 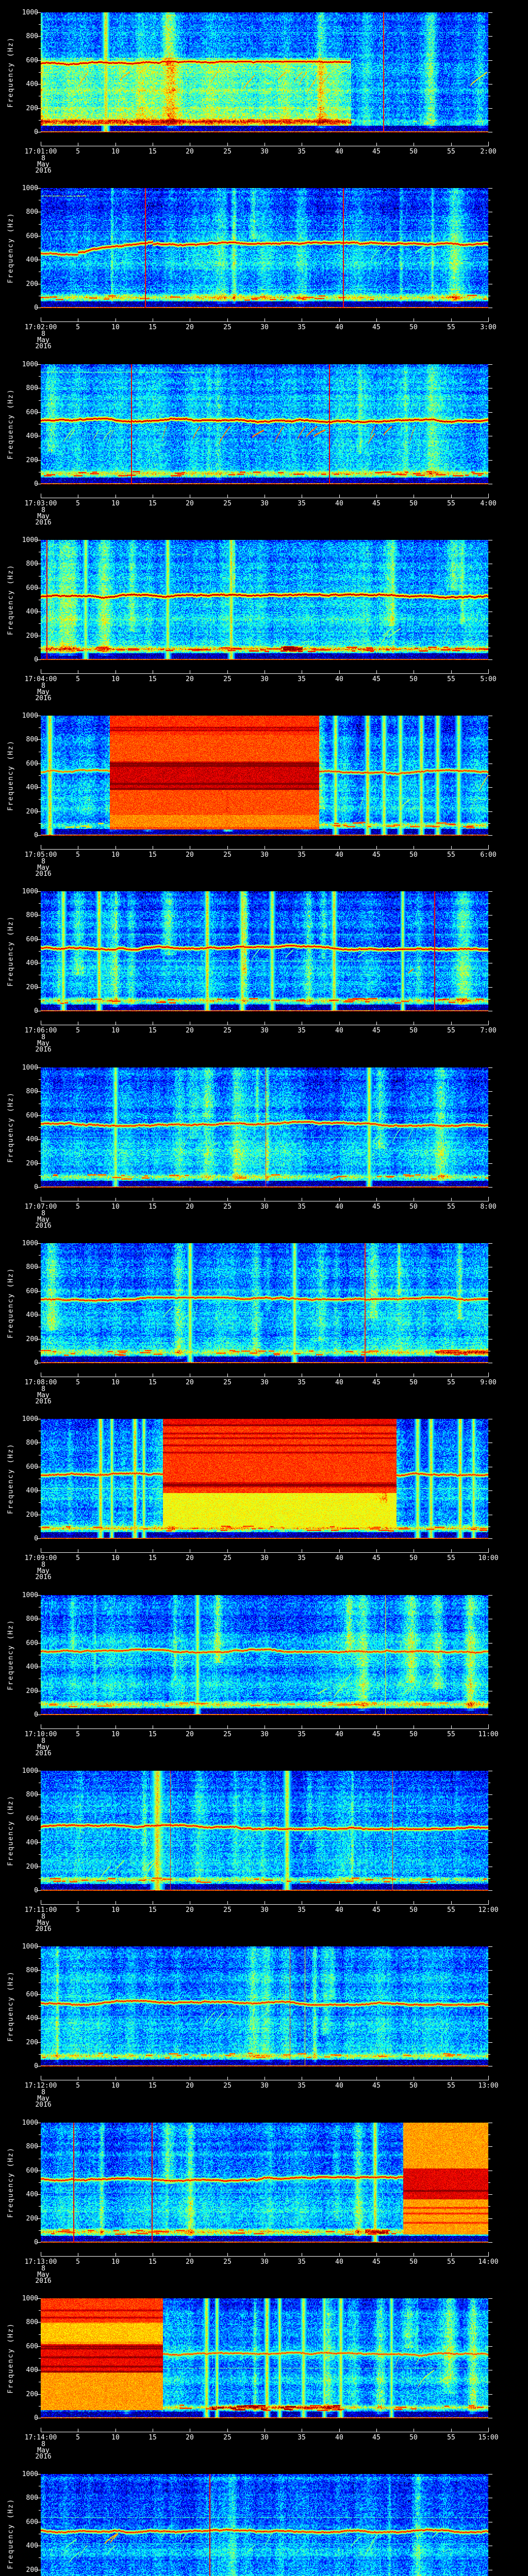 What do you see at coordinates (265, 1904) in the screenshot?
I see `x-axis-line` at bounding box center [265, 1904].